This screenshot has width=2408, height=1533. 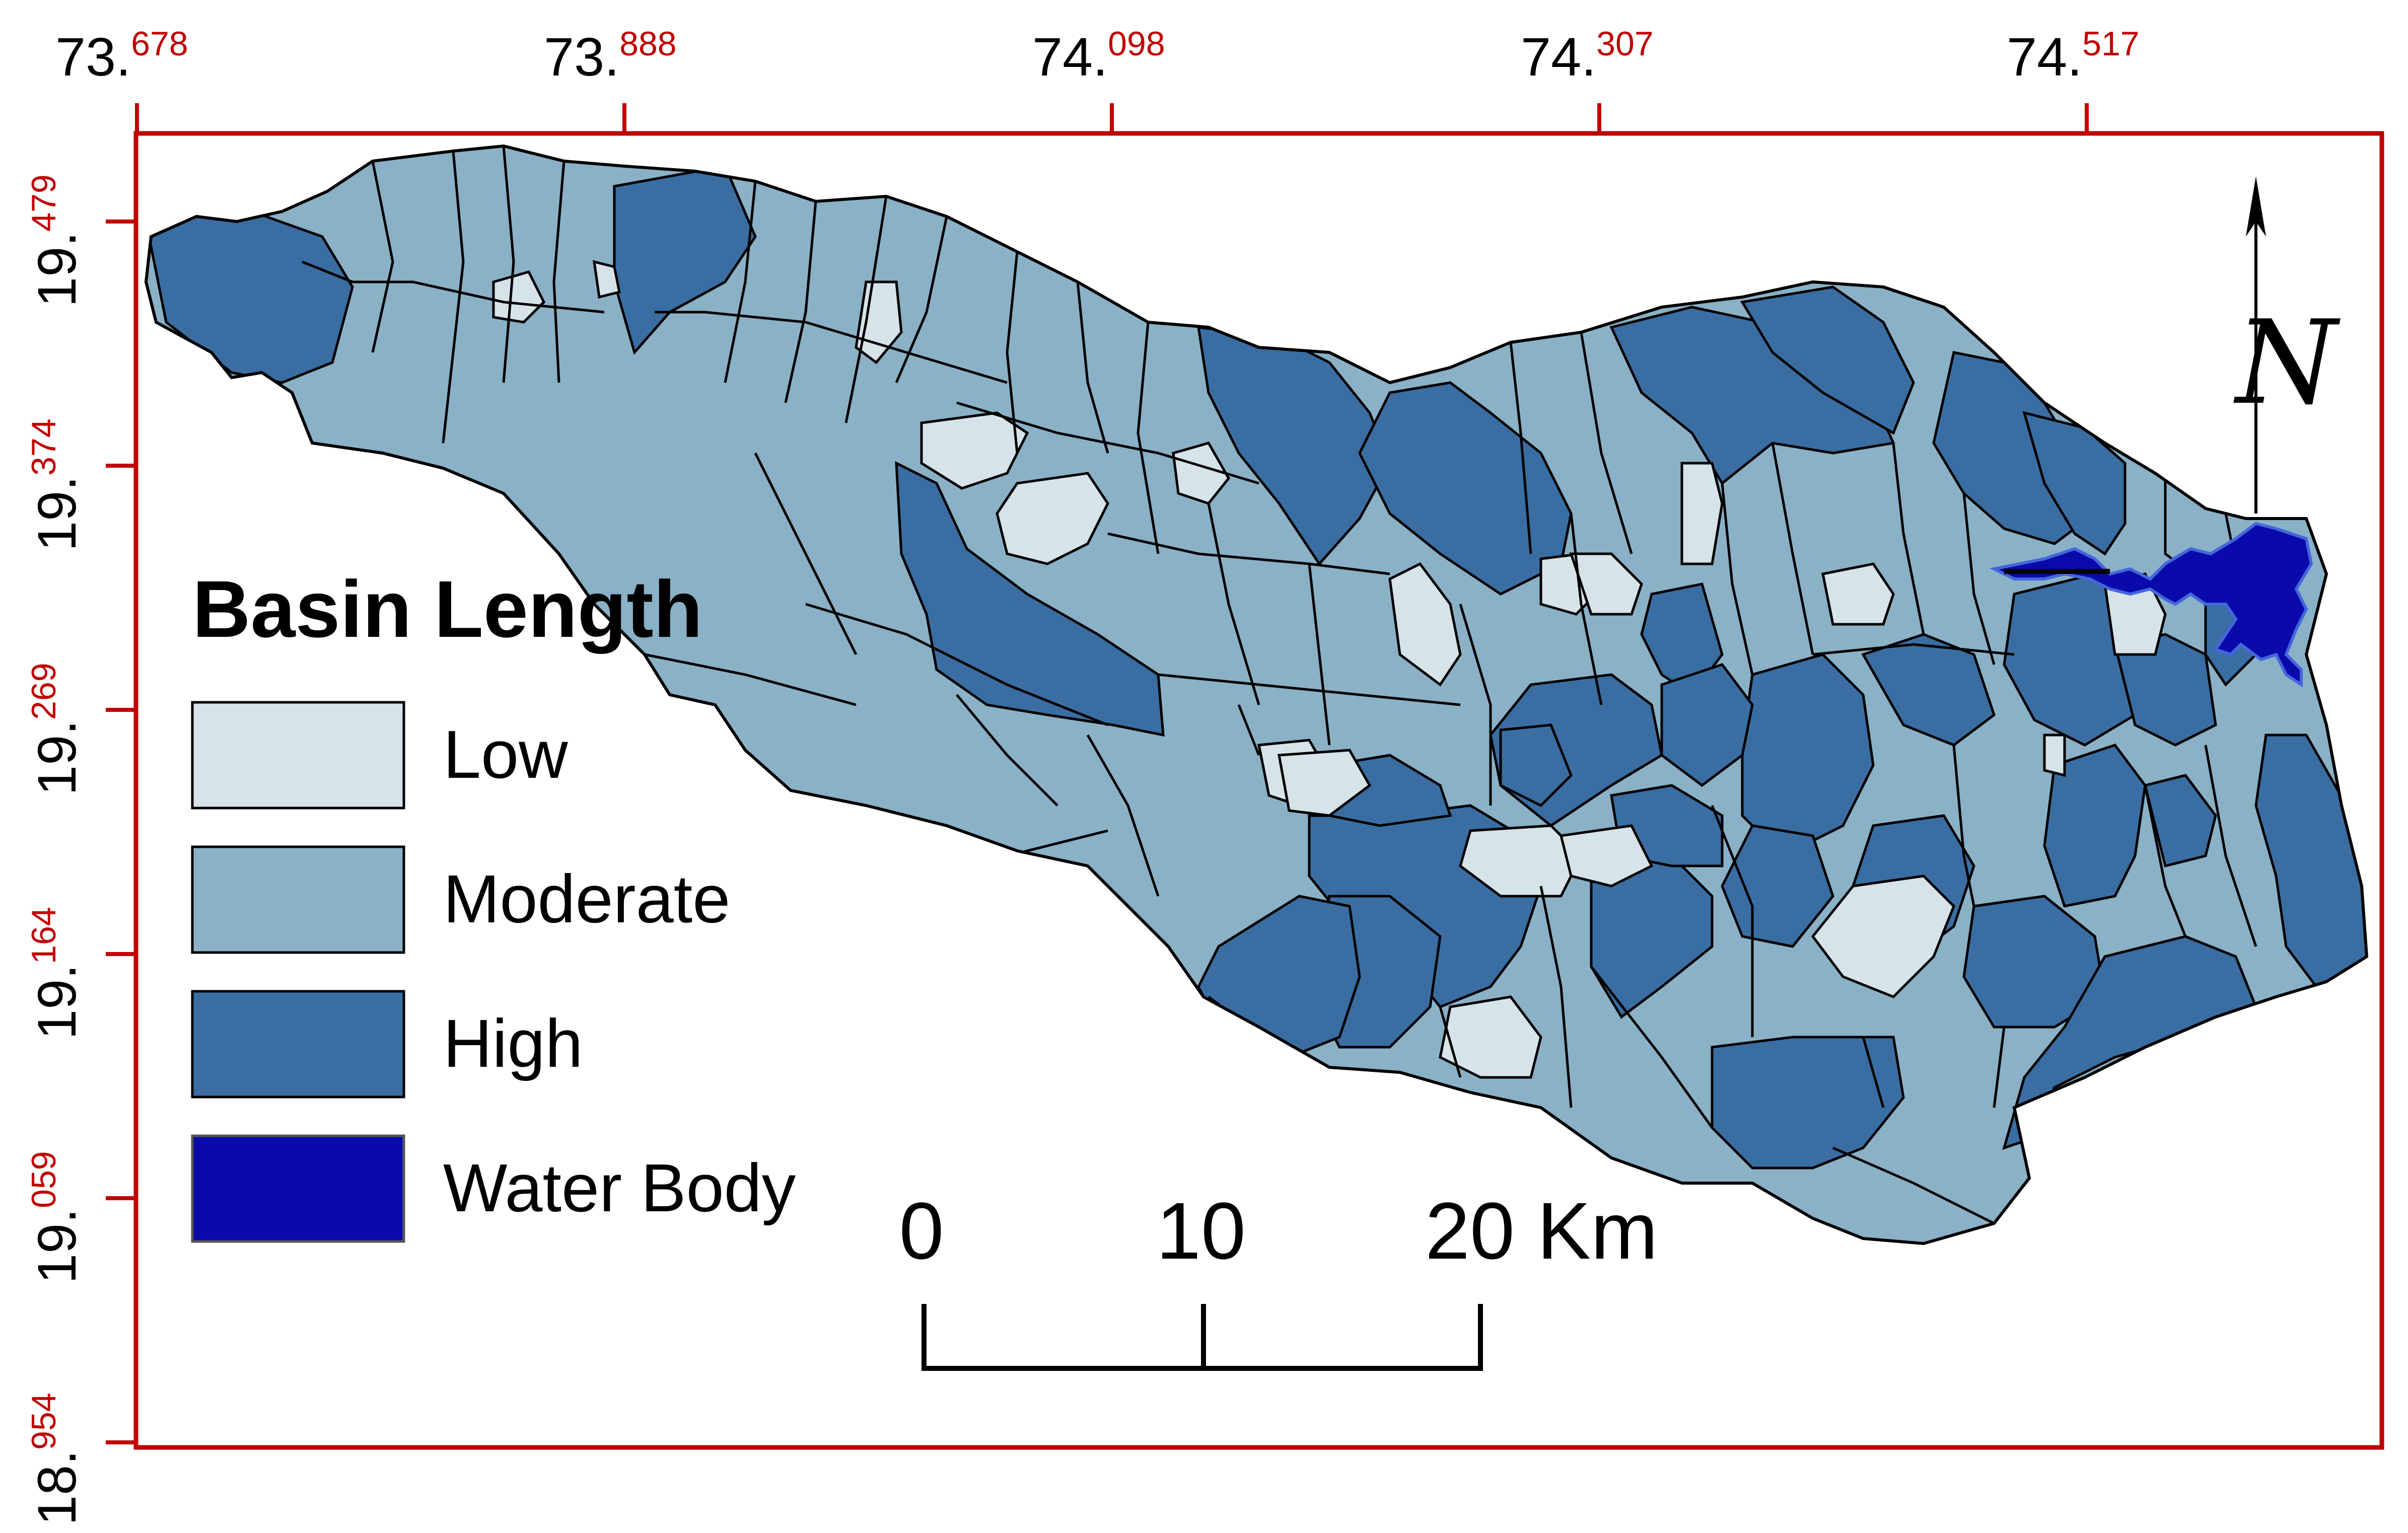 What do you see at coordinates (447, 609) in the screenshot?
I see `legend-title: Basin Length` at bounding box center [447, 609].